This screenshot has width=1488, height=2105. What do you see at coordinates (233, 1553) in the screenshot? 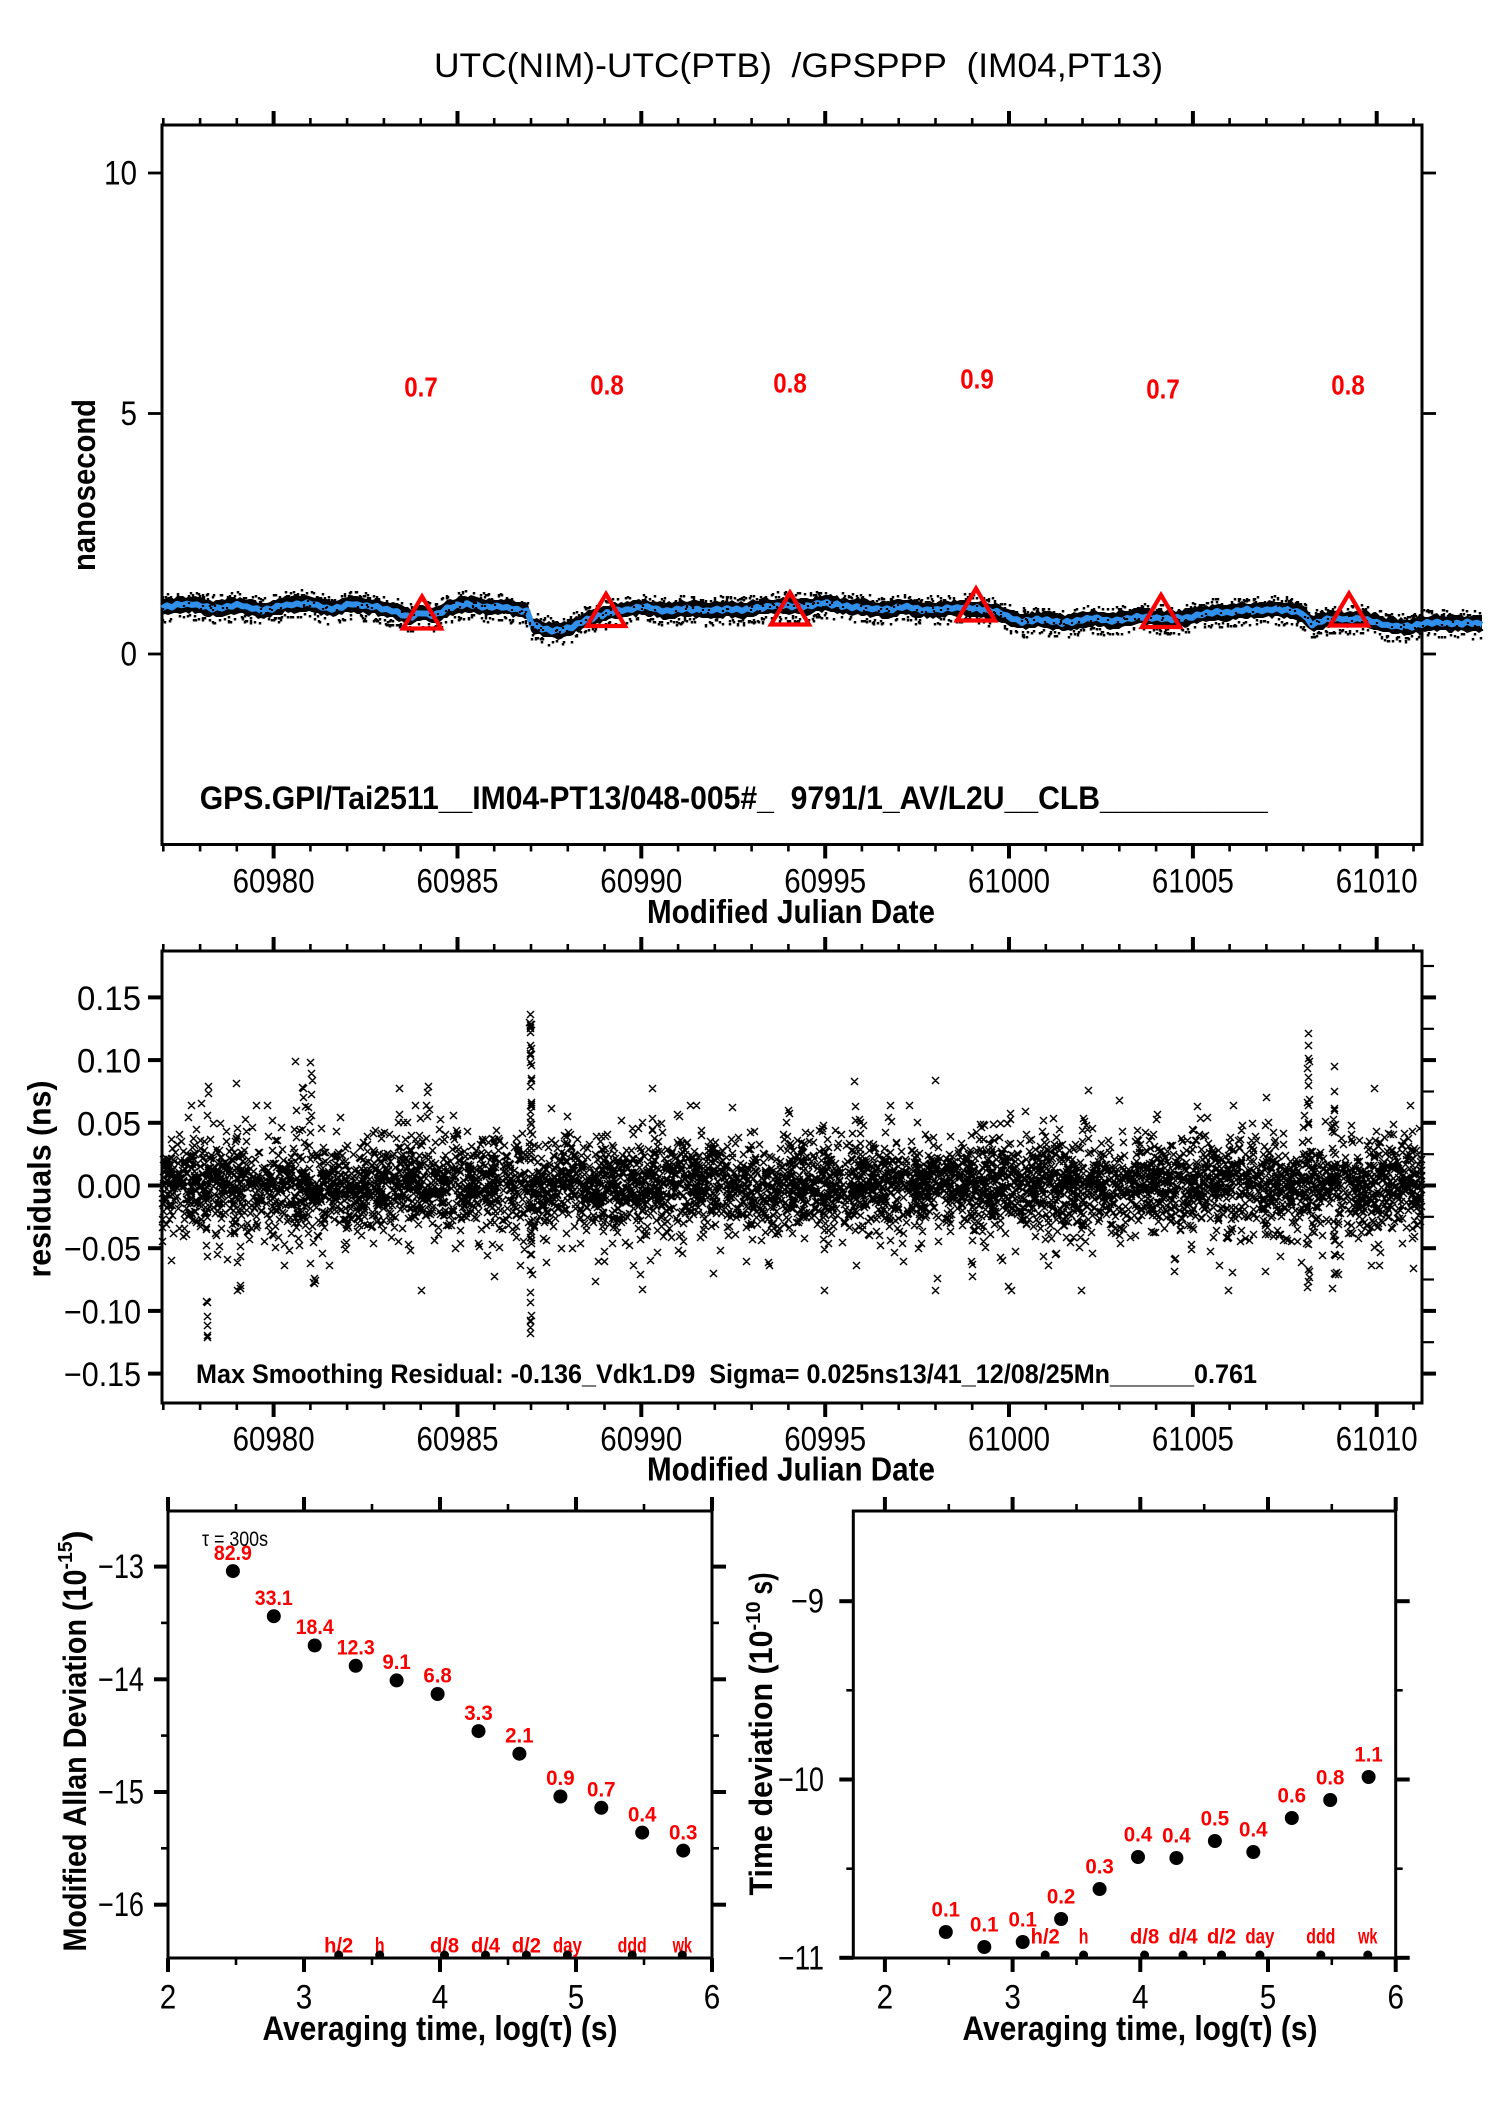
I see `svg-text: 82.9` at bounding box center [233, 1553].